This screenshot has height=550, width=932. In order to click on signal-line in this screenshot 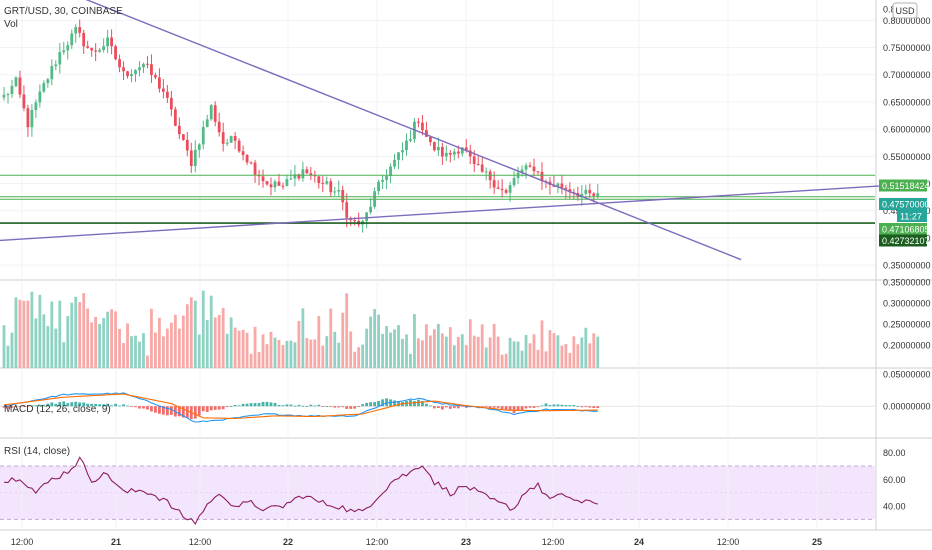, I will do `click(300, 406)`.